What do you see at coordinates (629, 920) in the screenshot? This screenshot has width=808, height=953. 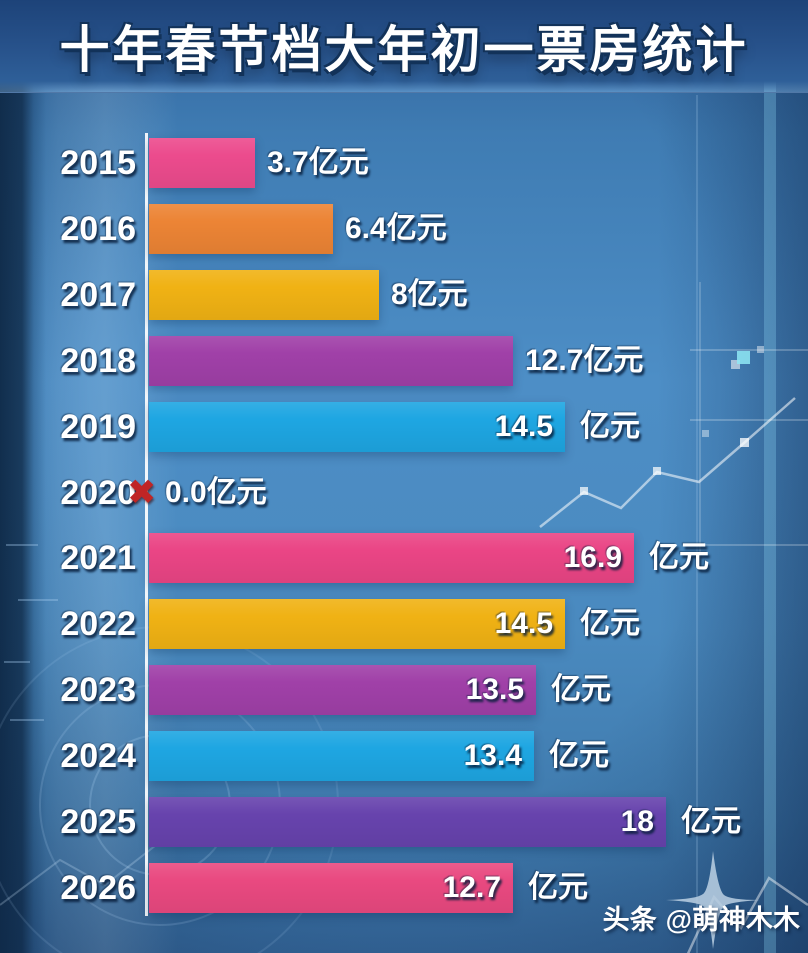 I see `watermark-brand: 头条` at bounding box center [629, 920].